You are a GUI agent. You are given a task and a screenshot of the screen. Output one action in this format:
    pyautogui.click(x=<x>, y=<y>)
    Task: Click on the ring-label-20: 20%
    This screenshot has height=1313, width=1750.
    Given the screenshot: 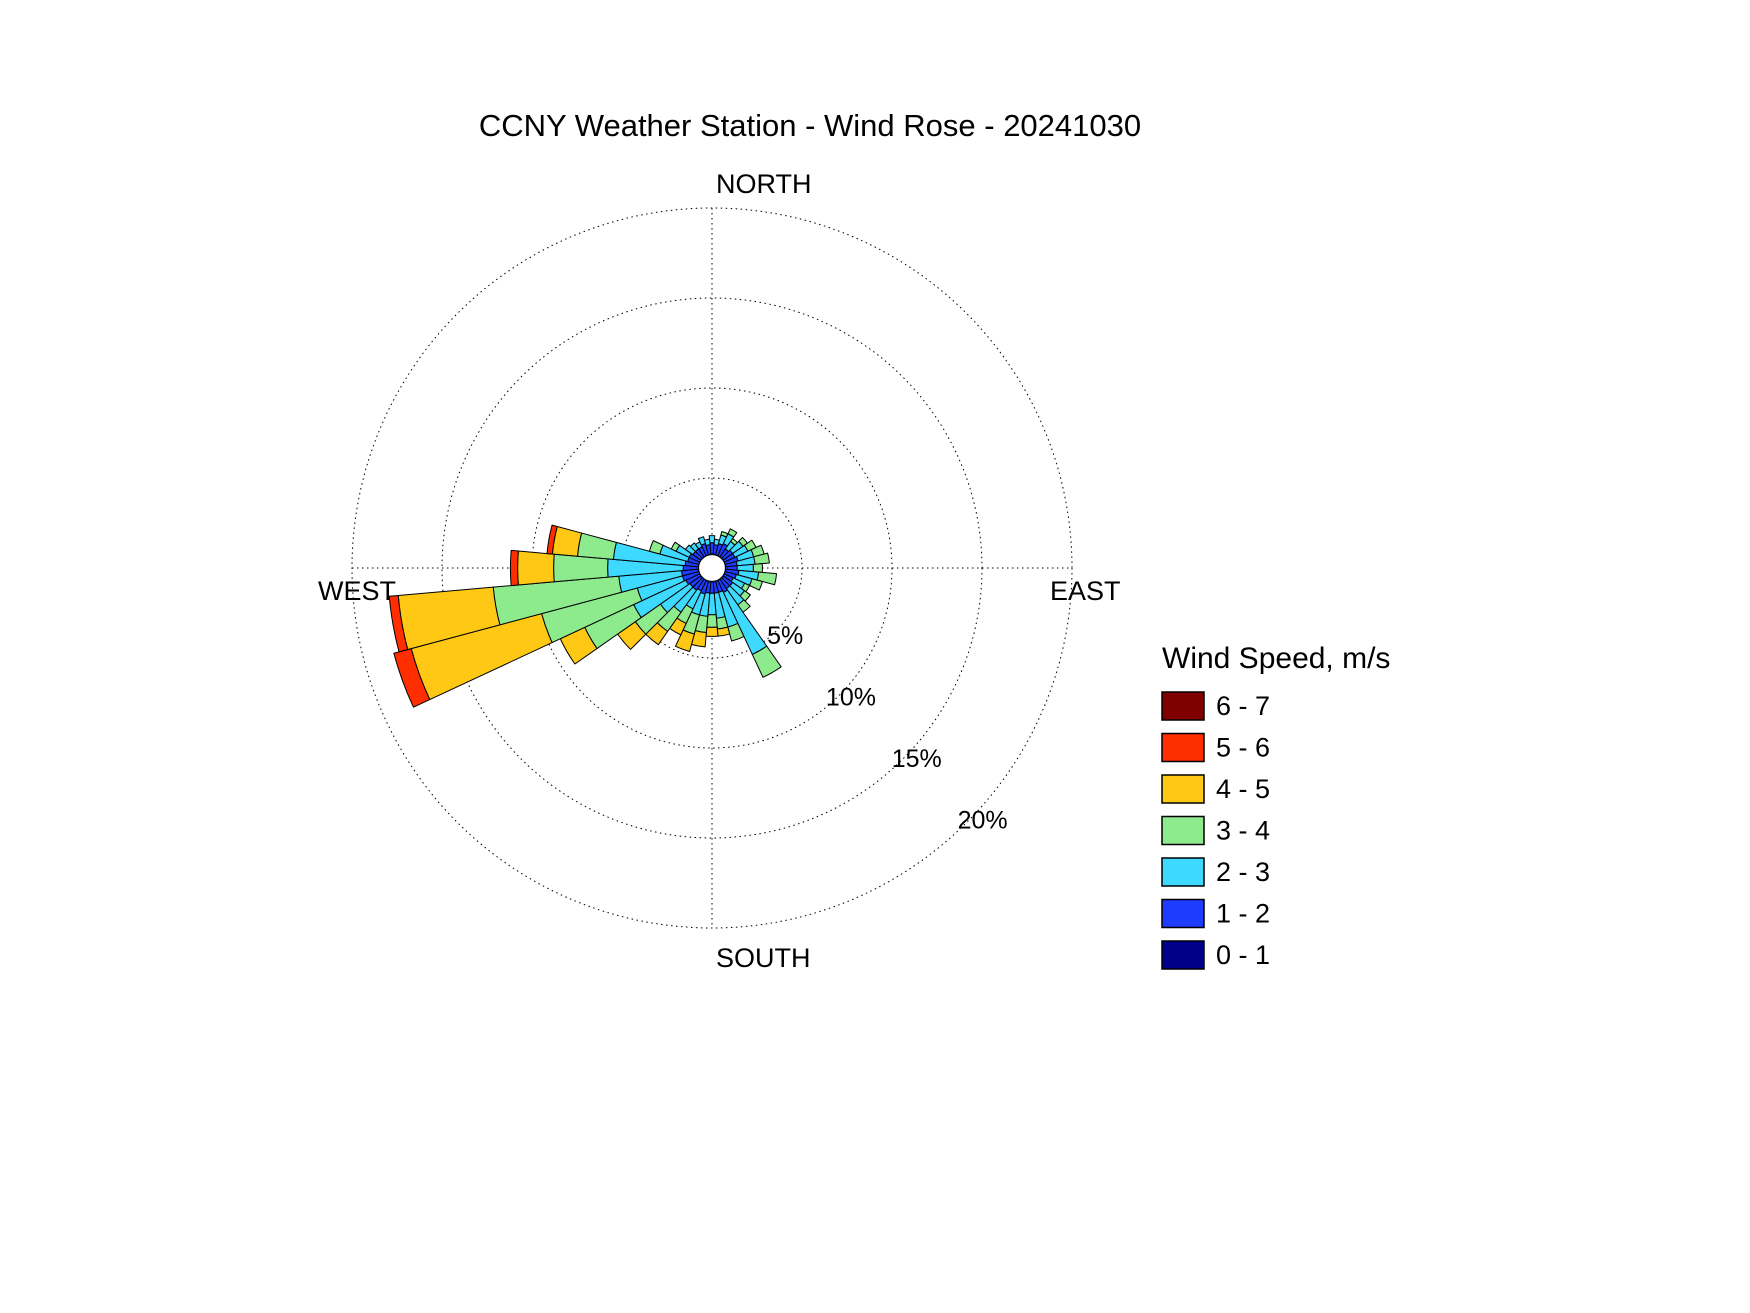 What is the action you would take?
    pyautogui.click(x=983, y=820)
    